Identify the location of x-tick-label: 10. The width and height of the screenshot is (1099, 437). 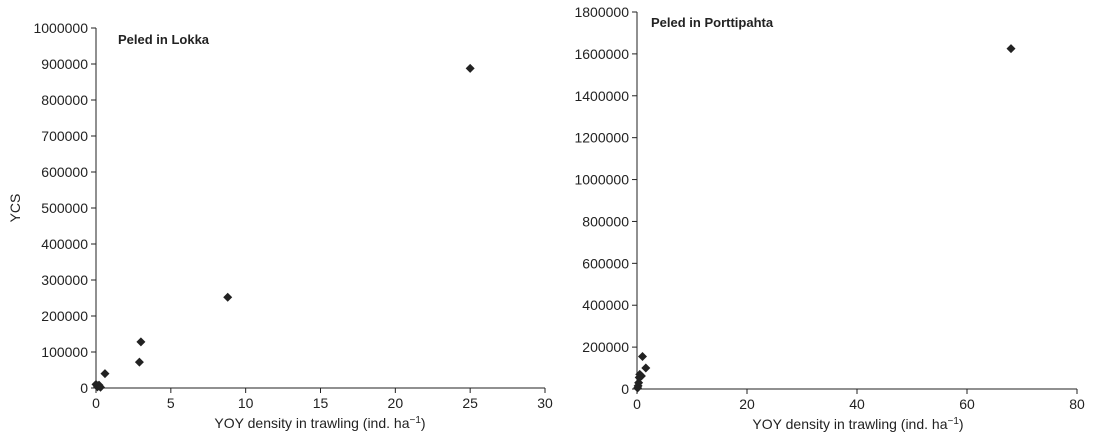
(246, 403).